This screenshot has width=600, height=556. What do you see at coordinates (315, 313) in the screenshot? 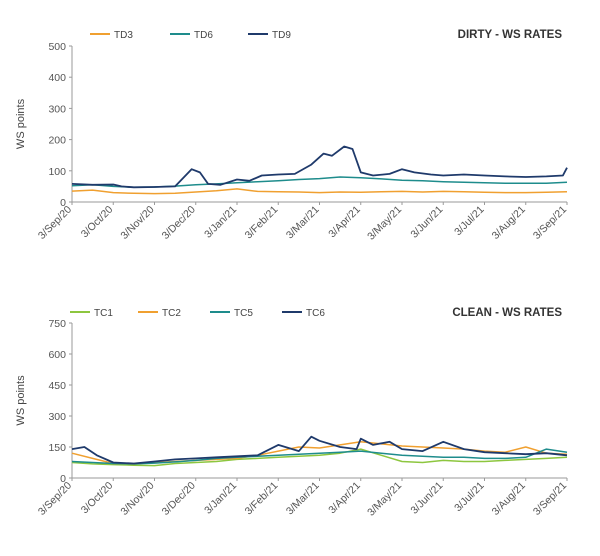
I see `legend-label-TC6: TC6` at bounding box center [315, 313].